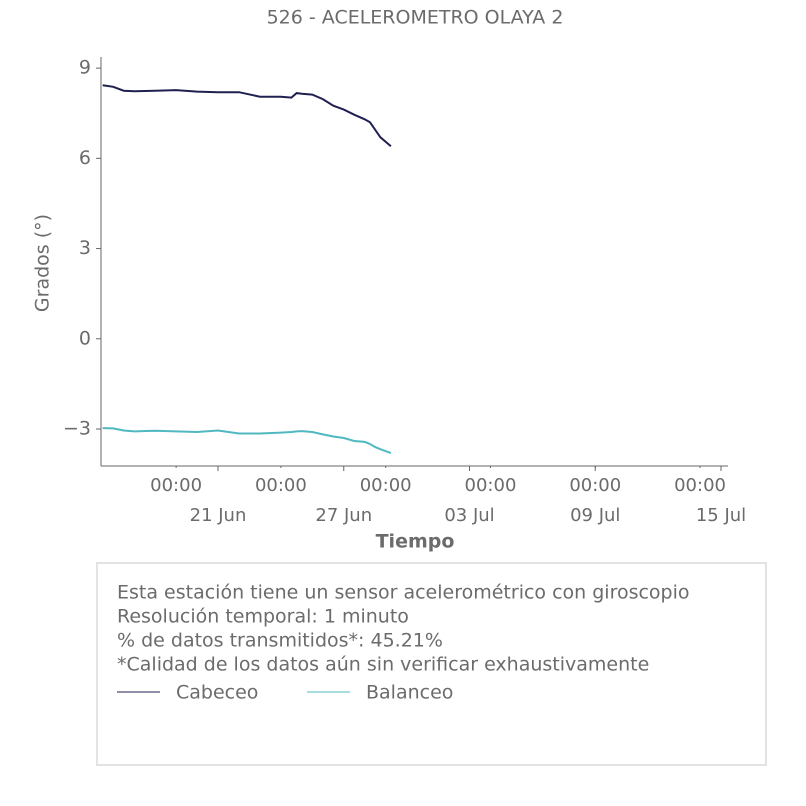  Describe the element at coordinates (343, 515) in the screenshot. I see `x-minor-tick-label: 27 Jun` at that location.